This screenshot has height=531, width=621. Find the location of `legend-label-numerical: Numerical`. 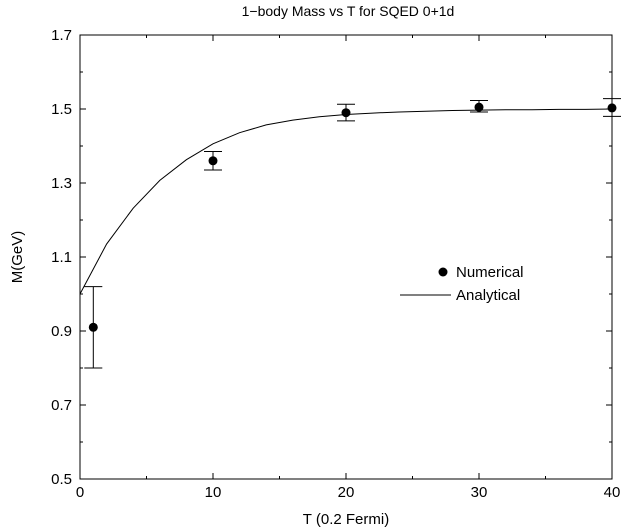

legend-label-numerical: Numerical is located at coordinates (490, 272).